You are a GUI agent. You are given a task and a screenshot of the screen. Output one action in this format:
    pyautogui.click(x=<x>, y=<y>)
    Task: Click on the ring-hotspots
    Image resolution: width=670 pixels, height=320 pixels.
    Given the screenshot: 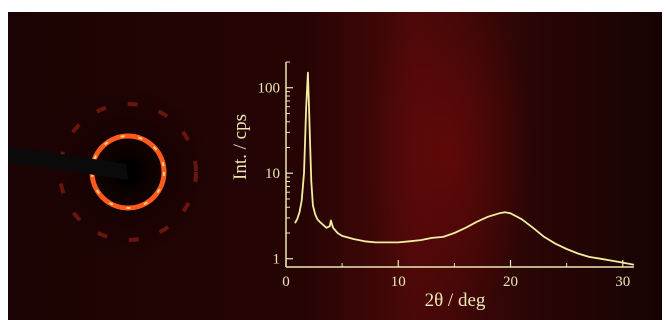 What is the action you would take?
    pyautogui.click(x=128, y=172)
    